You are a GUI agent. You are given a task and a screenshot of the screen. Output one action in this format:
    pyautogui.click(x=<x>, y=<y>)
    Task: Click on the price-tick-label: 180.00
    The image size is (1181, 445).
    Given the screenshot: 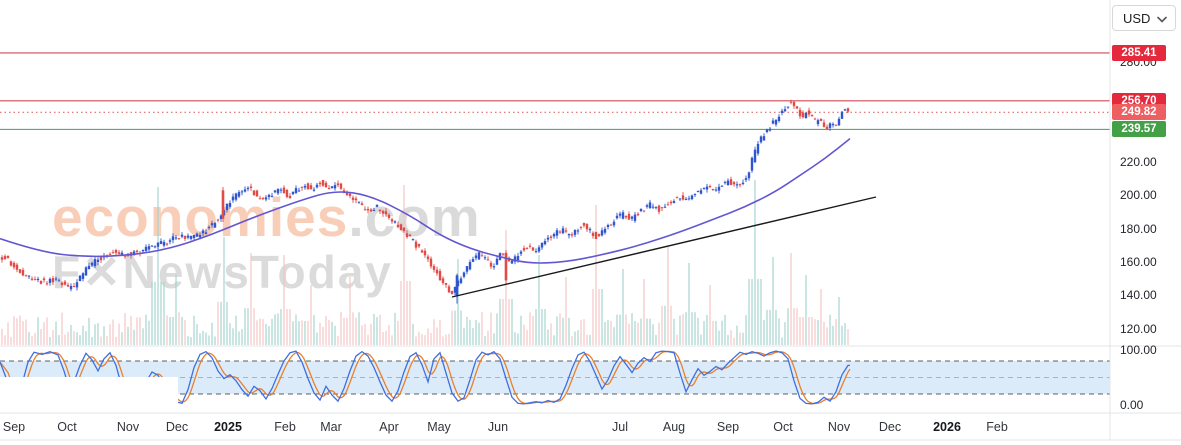 What is the action you would take?
    pyautogui.click(x=1138, y=228)
    